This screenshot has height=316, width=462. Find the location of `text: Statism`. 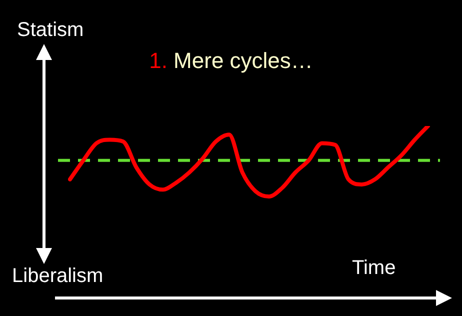

text: Statism is located at coordinates (50, 30).